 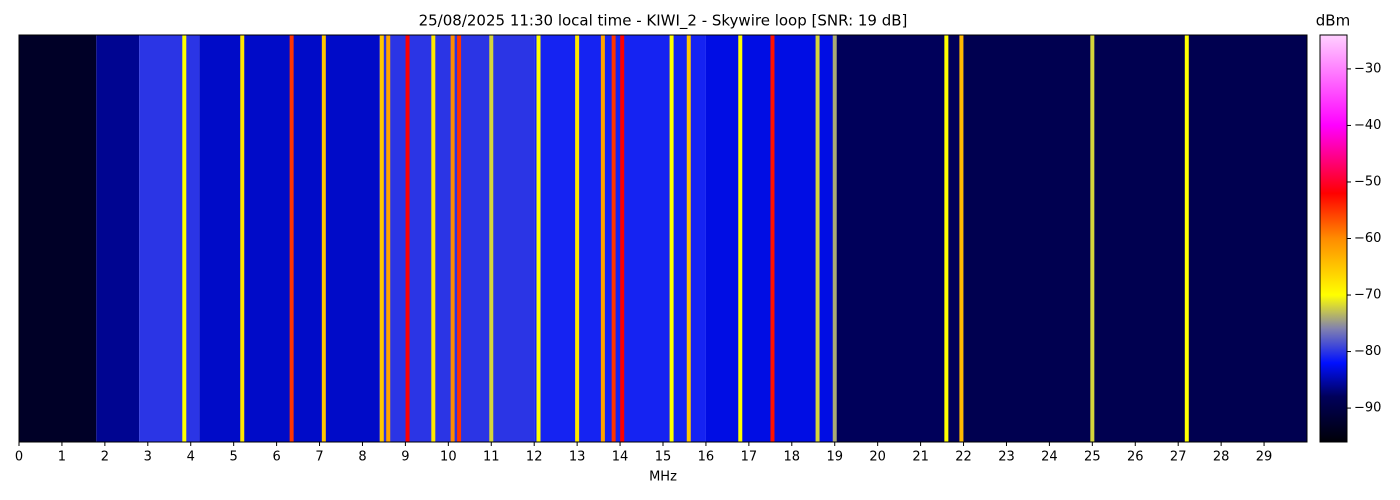 What do you see at coordinates (792, 457) in the screenshot?
I see `x-tick-label: 18` at bounding box center [792, 457].